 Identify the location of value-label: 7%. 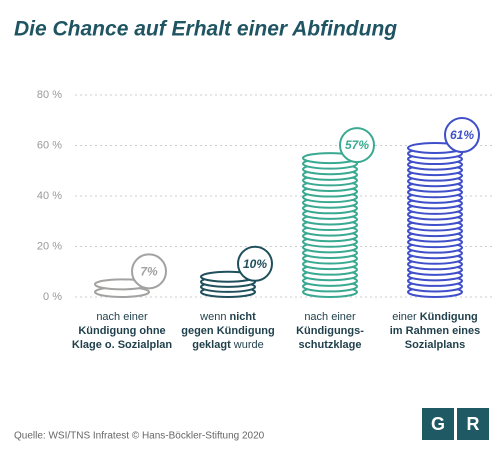
(149, 271).